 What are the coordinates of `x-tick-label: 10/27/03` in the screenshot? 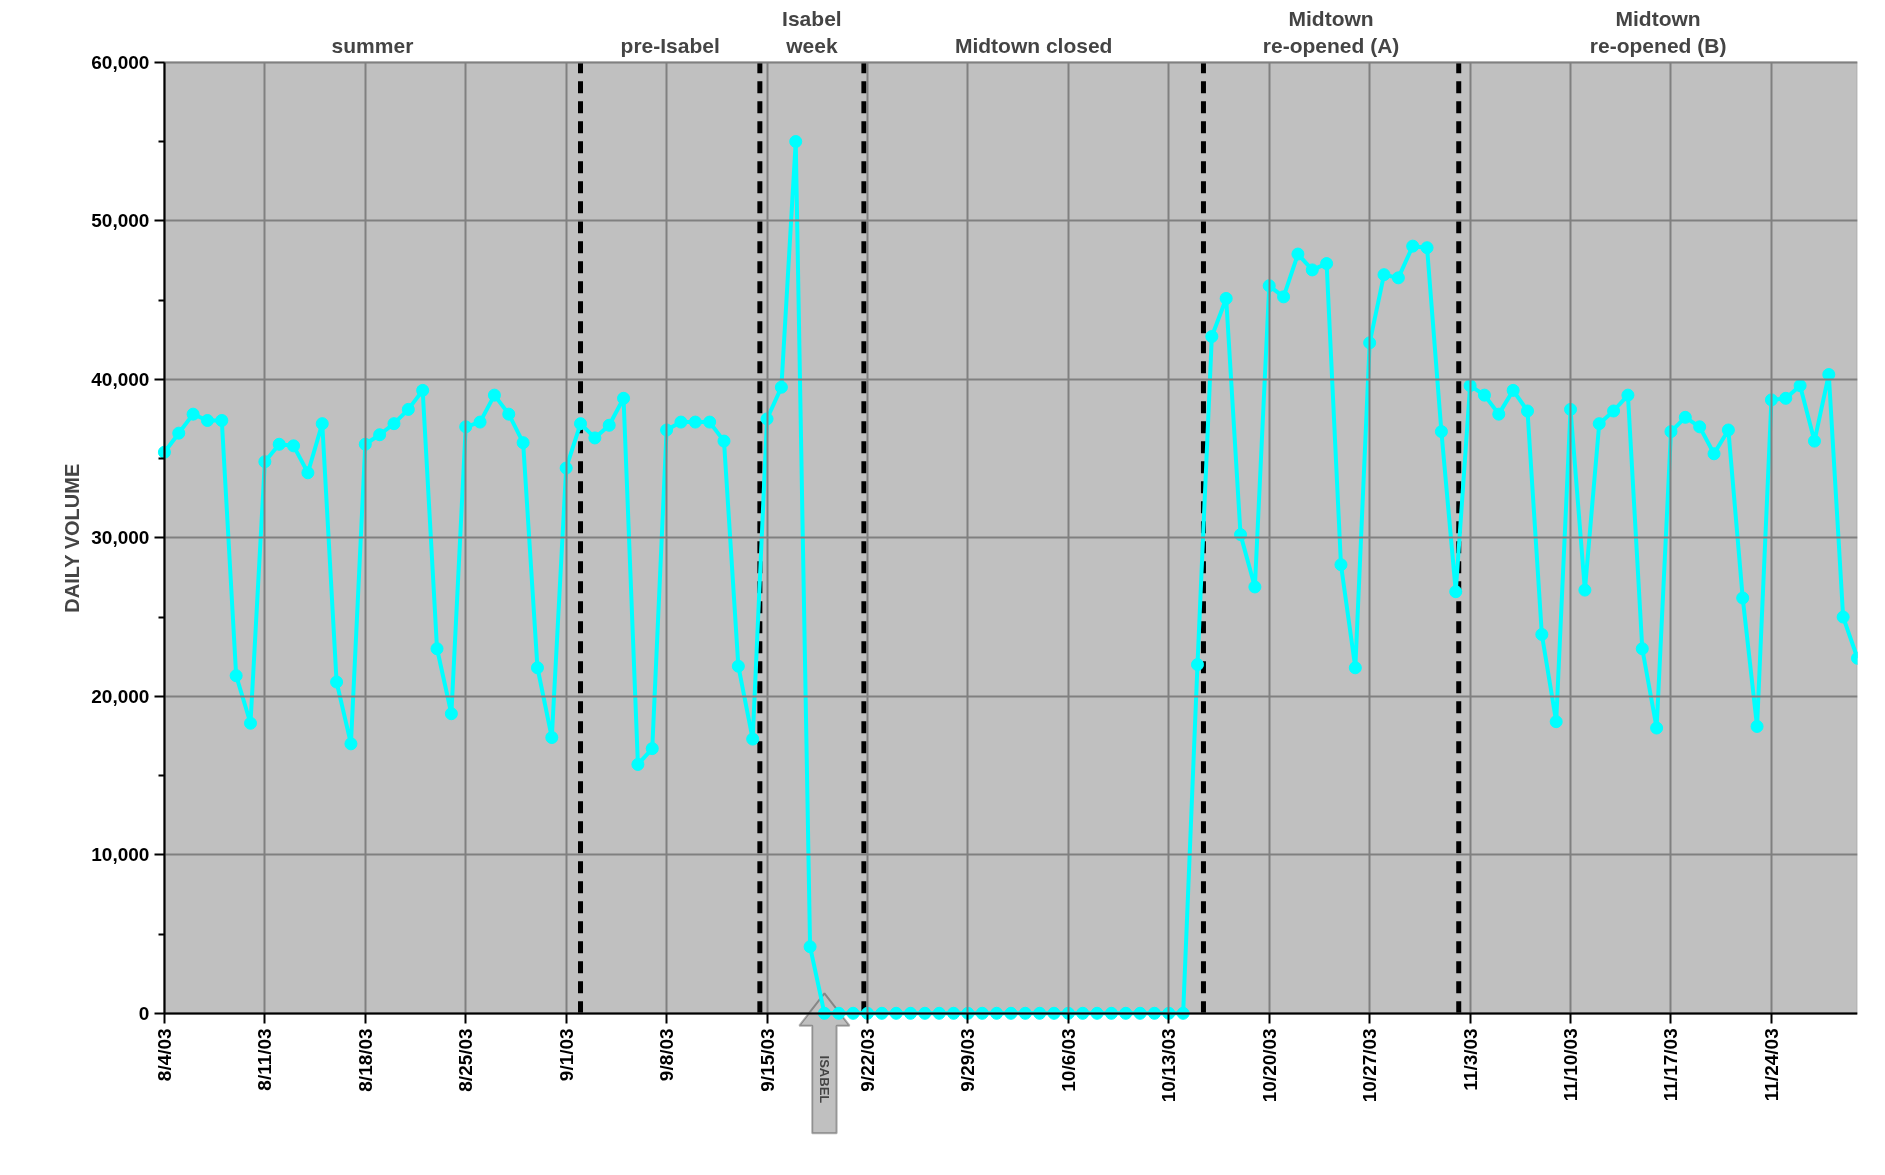 It's located at (1370, 1065).